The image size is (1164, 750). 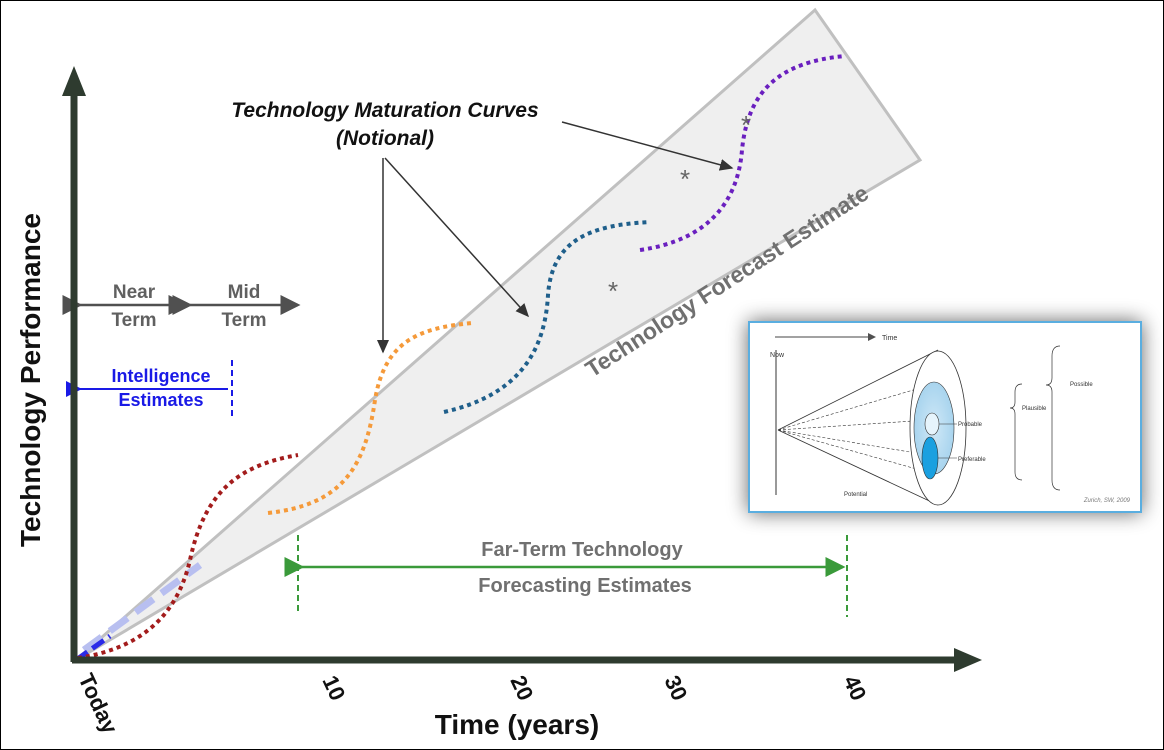 What do you see at coordinates (133, 320) in the screenshot?
I see `near-term-label-line2: Term` at bounding box center [133, 320].